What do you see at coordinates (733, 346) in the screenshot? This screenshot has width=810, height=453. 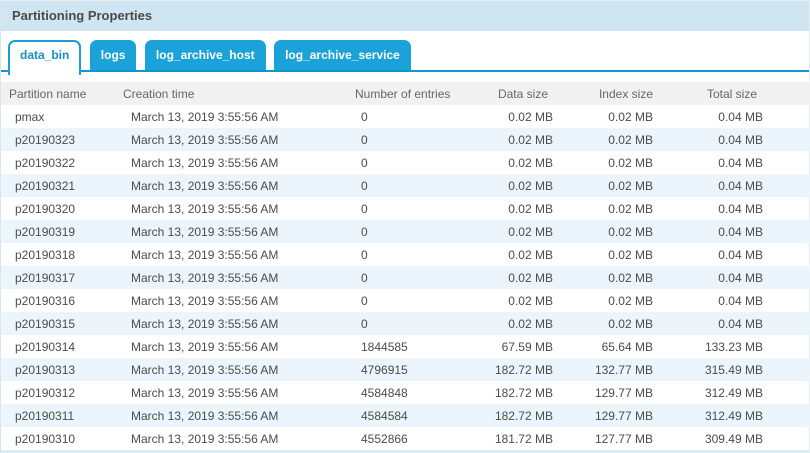 I see `table-cell: 133.23 MB` at bounding box center [733, 346].